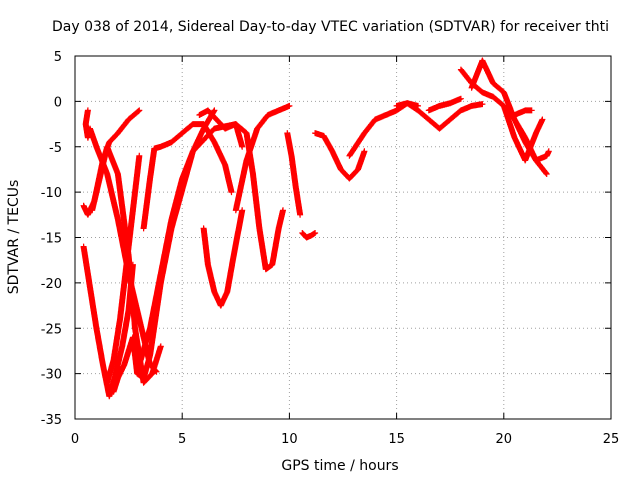  Describe the element at coordinates (289, 439) in the screenshot. I see `x-tick-label: 10` at that location.